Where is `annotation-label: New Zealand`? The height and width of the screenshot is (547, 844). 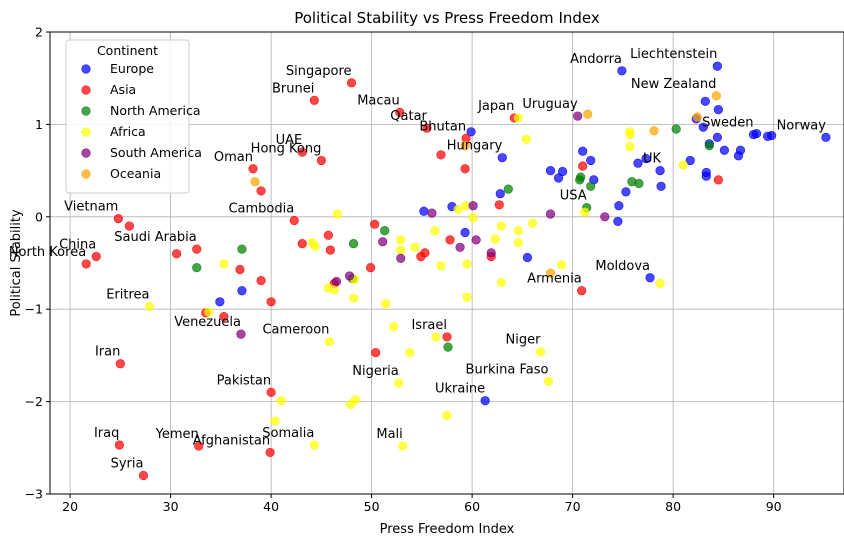
annotation-label: New Zealand is located at coordinates (673, 84).